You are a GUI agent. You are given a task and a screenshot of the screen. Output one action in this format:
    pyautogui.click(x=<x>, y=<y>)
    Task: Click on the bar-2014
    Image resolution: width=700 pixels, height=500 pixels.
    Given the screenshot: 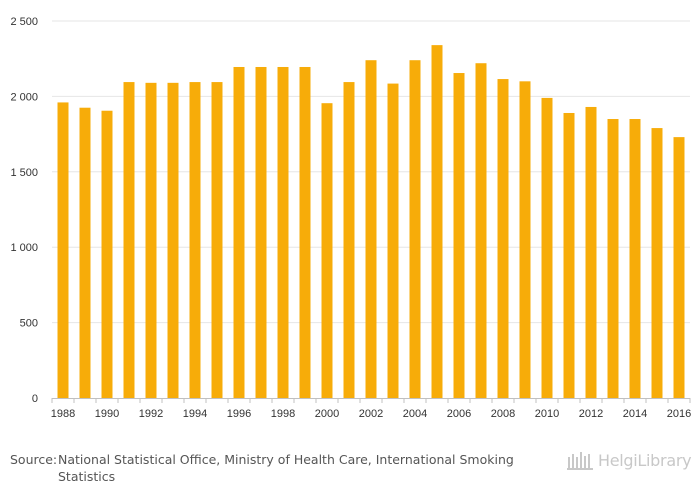 What is the action you would take?
    pyautogui.click(x=635, y=259)
    